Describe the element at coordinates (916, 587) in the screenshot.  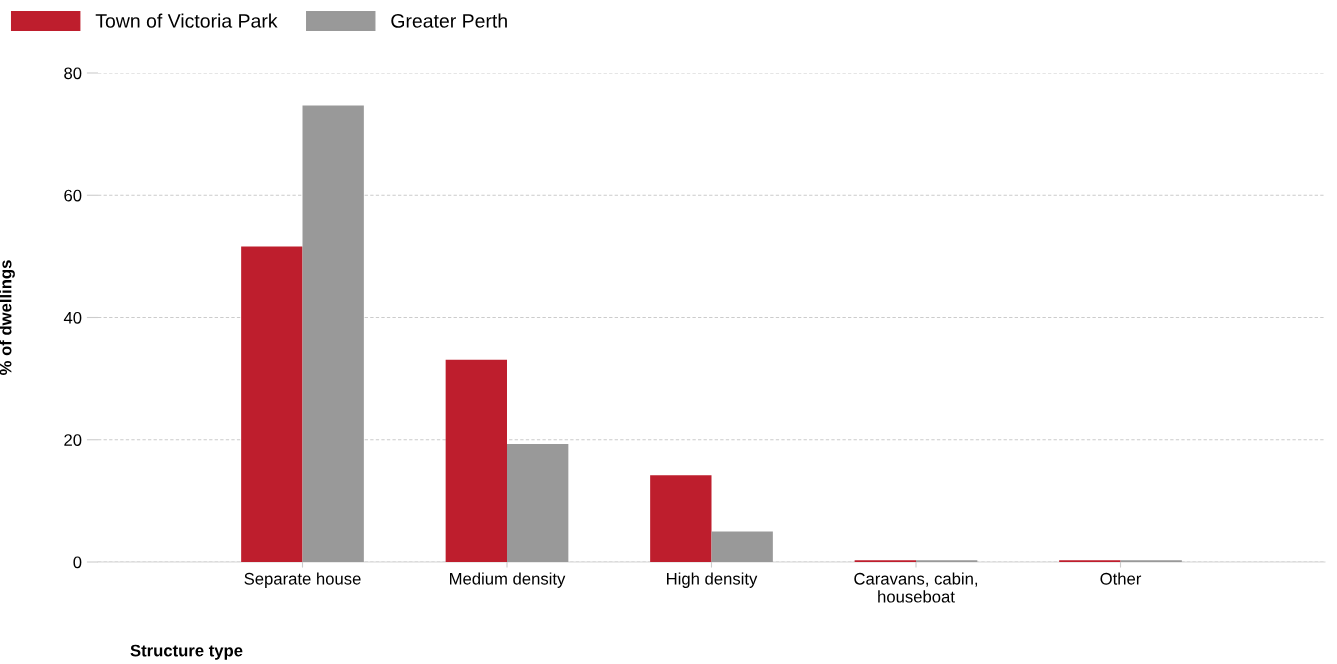
I see `x-tick-label: Caravans, cabin, houseboat` at that location.